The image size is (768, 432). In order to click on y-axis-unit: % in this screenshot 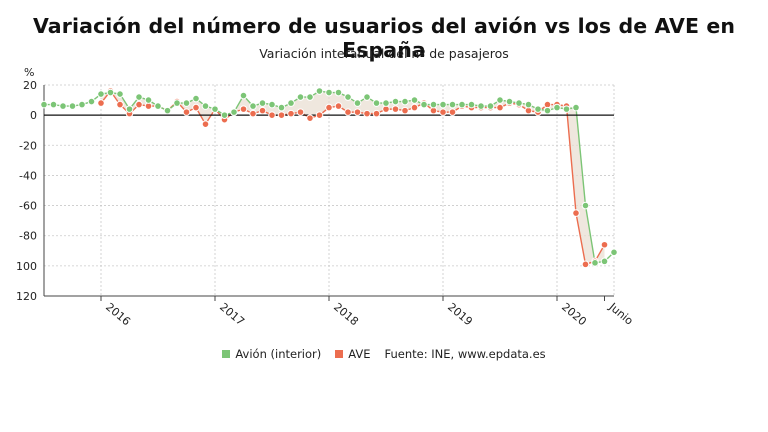, I will do `click(29, 72)`.